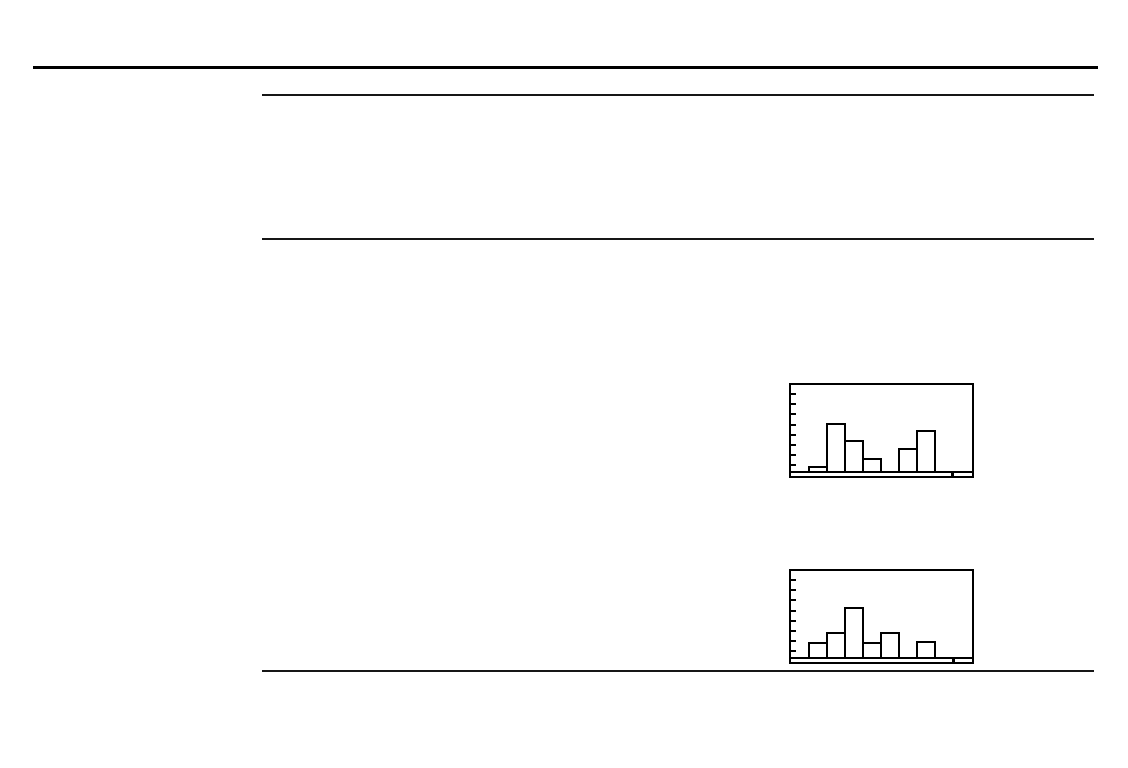 The height and width of the screenshot is (768, 1128). What do you see at coordinates (881, 430) in the screenshot?
I see `histogram-screen-top` at bounding box center [881, 430].